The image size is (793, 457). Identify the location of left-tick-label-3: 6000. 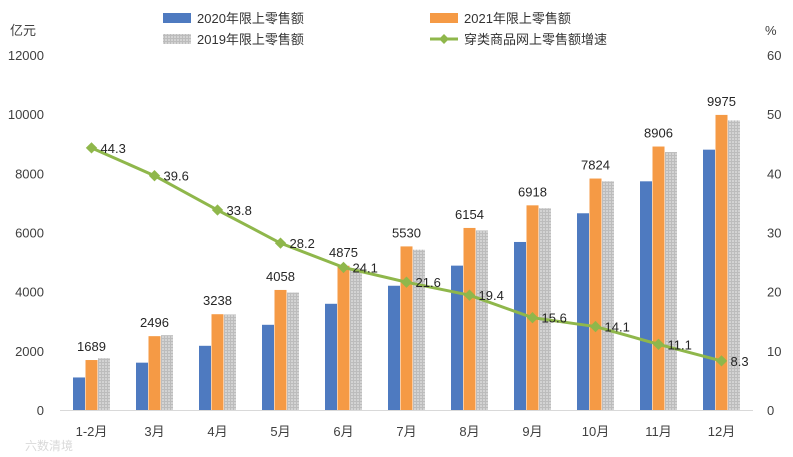
(29, 233).